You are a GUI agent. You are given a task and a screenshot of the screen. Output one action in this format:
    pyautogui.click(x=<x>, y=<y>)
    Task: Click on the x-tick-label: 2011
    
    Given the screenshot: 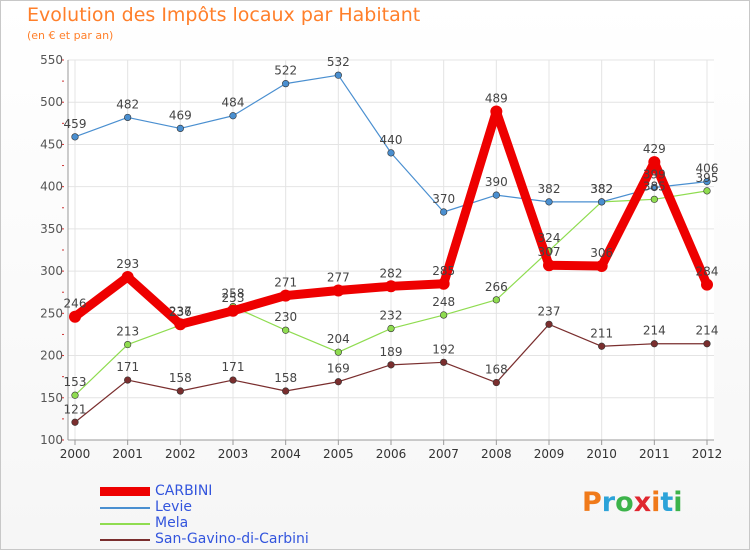 What is the action you would take?
    pyautogui.click(x=654, y=454)
    